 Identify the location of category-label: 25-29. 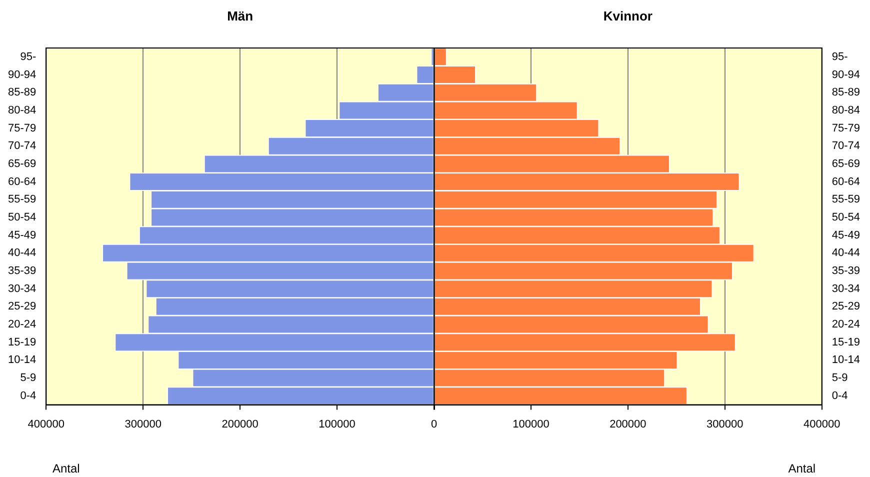
(22, 306).